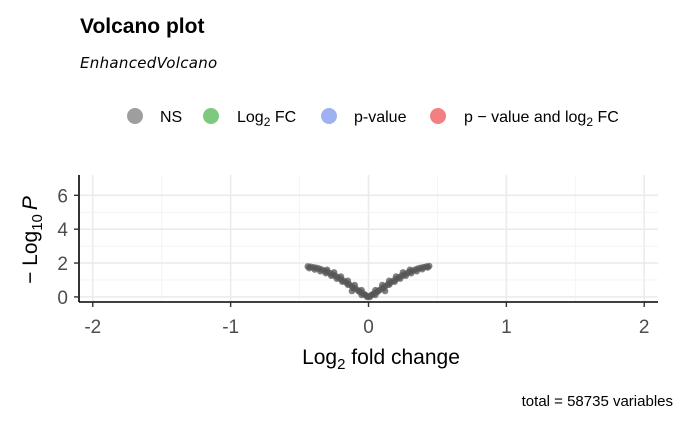  Describe the element at coordinates (92, 327) in the screenshot. I see `x-tick-label: -2` at that location.